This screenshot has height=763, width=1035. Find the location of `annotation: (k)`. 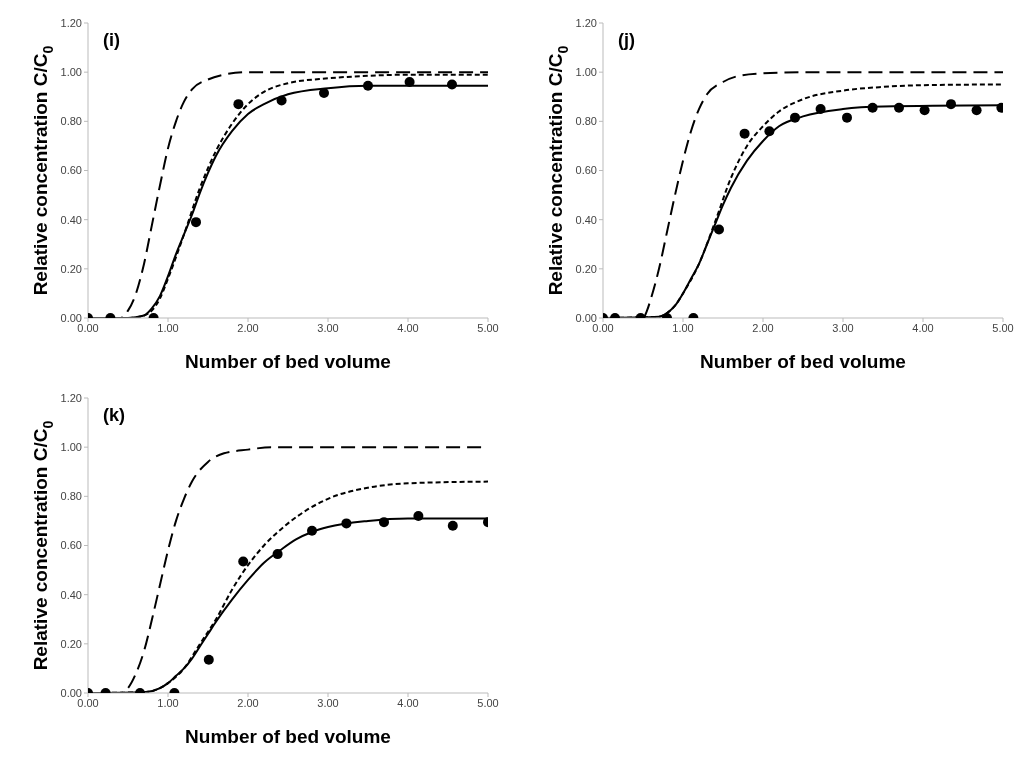

annotation: (k) is located at coordinates (114, 415).